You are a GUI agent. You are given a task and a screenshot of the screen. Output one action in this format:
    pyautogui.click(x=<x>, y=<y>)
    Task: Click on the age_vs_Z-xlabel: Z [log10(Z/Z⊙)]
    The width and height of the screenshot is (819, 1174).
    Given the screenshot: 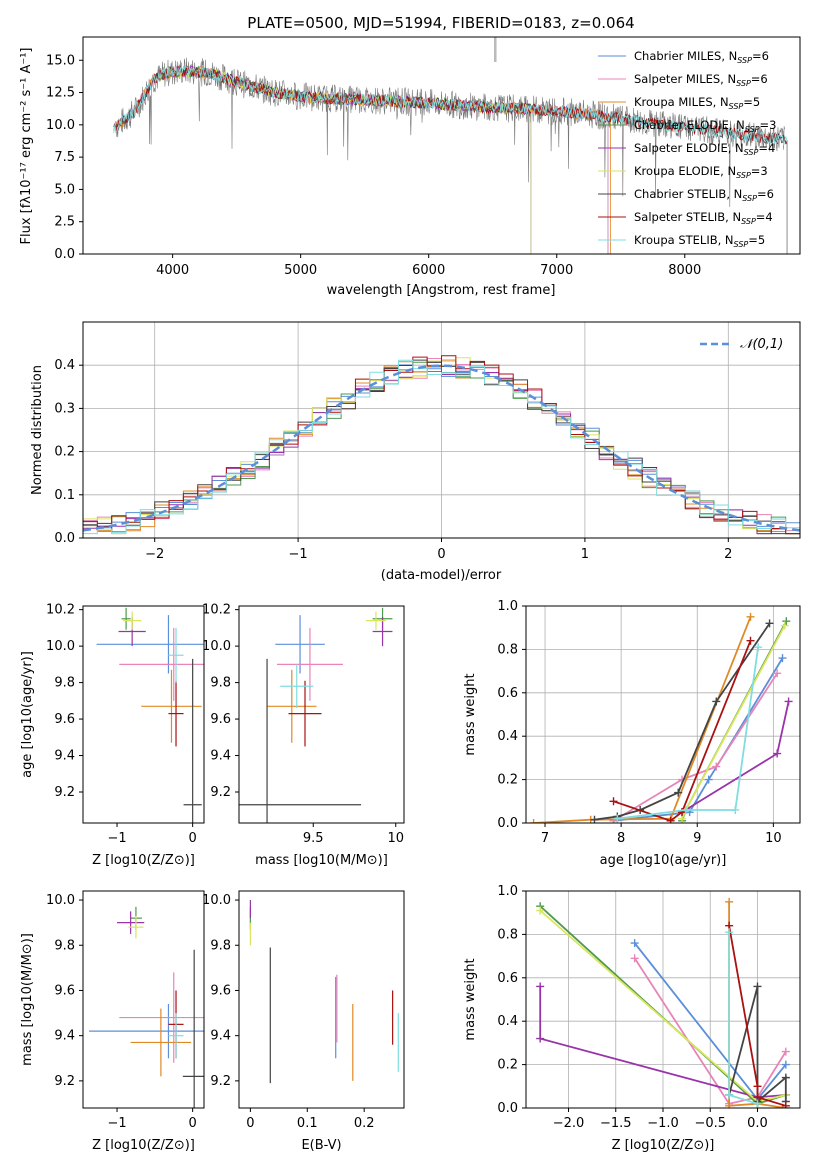 What is the action you would take?
    pyautogui.click(x=143, y=860)
    